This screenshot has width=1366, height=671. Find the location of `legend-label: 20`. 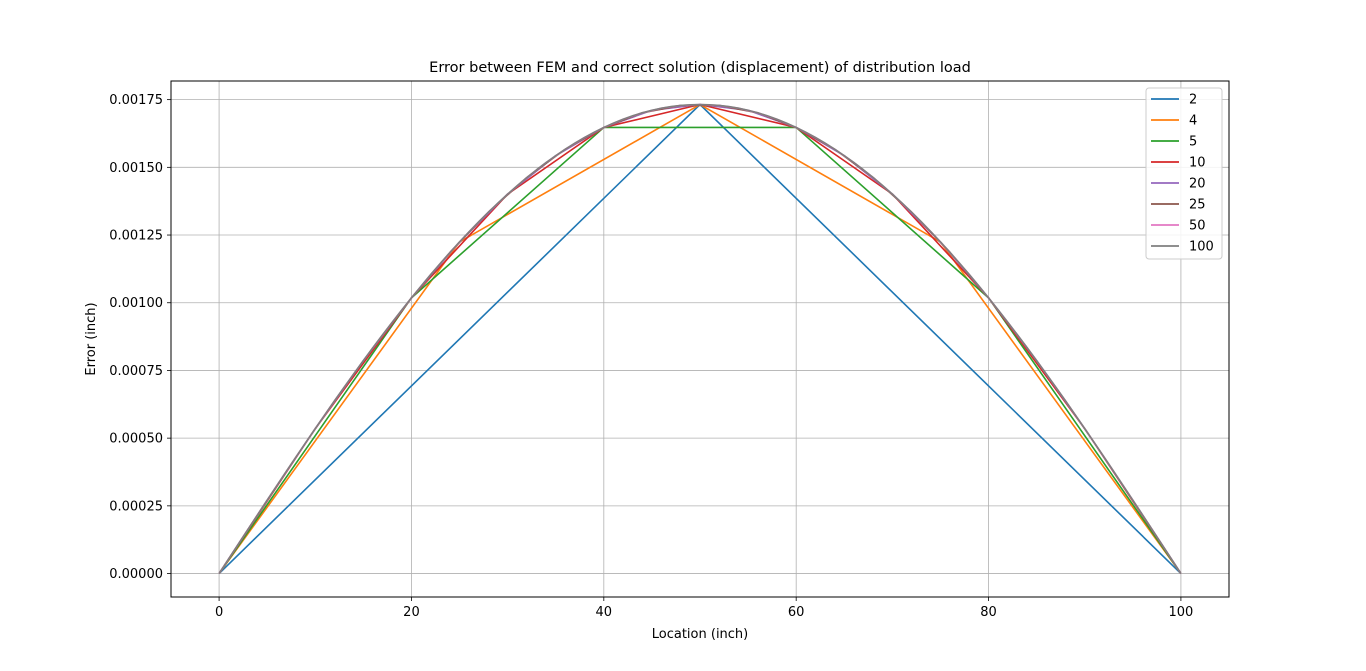

legend-label: 20 is located at coordinates (1197, 184).